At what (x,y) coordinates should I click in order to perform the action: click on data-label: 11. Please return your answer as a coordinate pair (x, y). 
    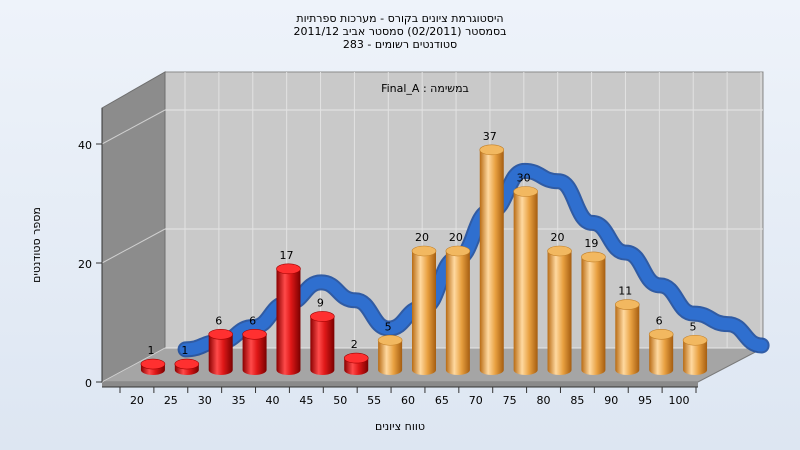
    Looking at the image, I should click on (625, 291).